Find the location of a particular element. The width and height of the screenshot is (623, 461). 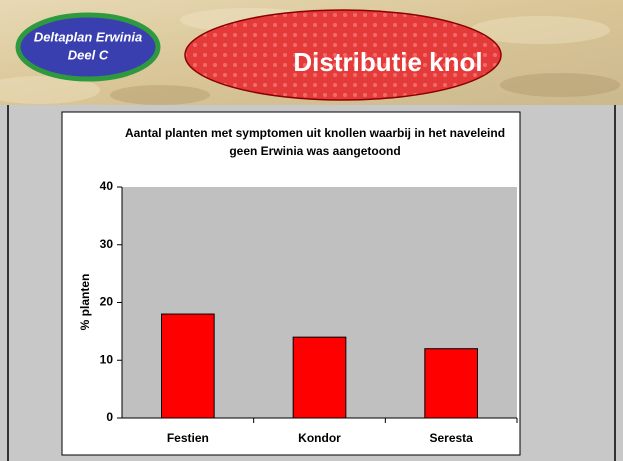

badge is located at coordinates (88, 47).